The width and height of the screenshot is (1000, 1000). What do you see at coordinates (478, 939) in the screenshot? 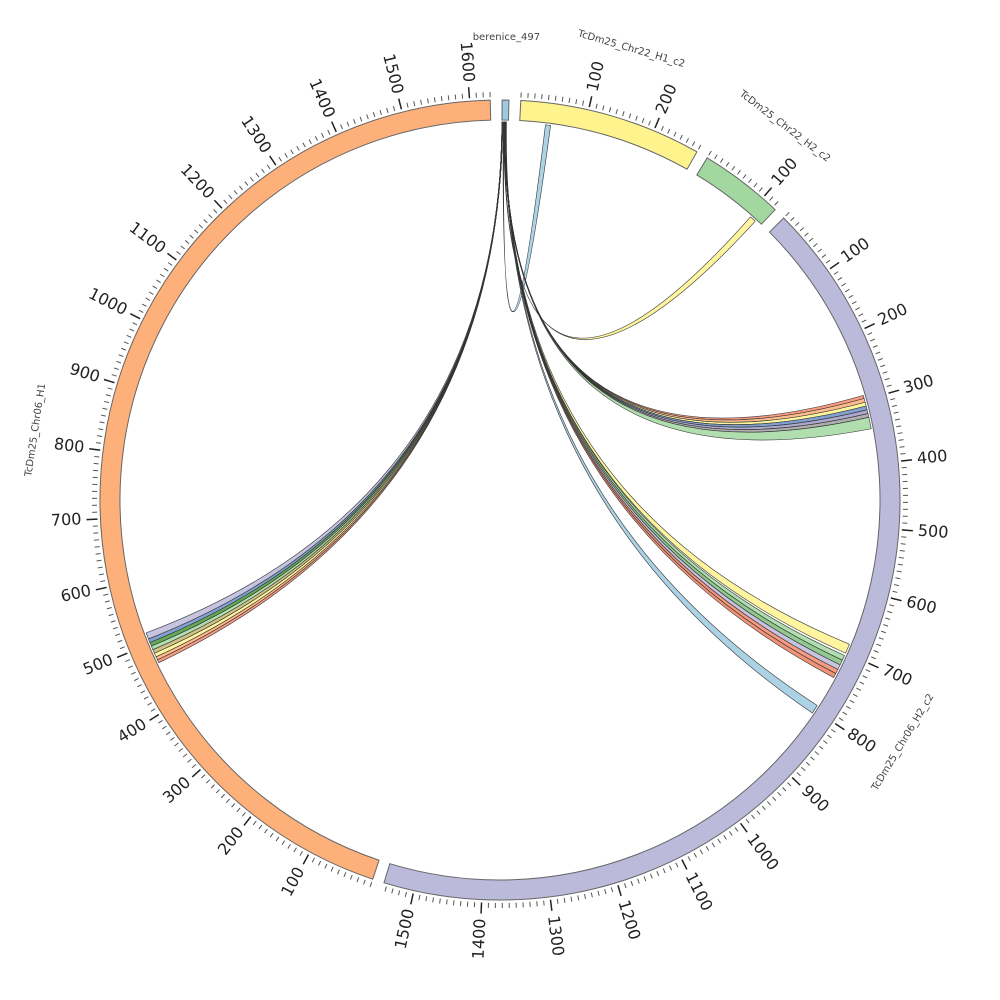
I see `tick-label: 1400` at bounding box center [478, 939].